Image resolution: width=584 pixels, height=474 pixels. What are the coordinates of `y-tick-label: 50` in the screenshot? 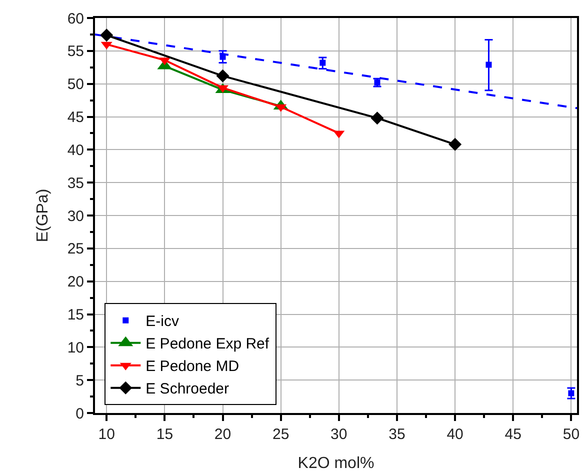 It's located at (75, 85).